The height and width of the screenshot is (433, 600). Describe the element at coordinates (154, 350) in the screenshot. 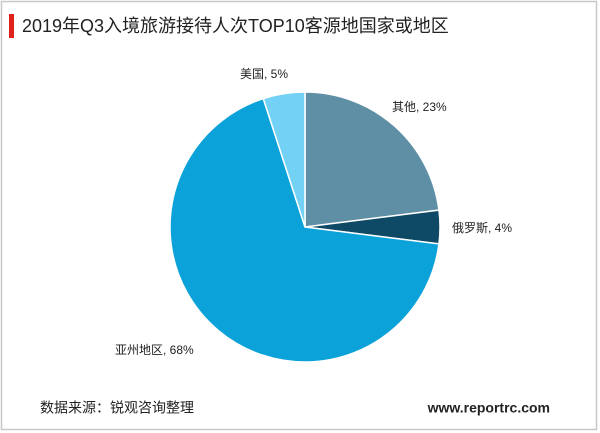

I see `data-label: 亚州地区, 68%` at that location.